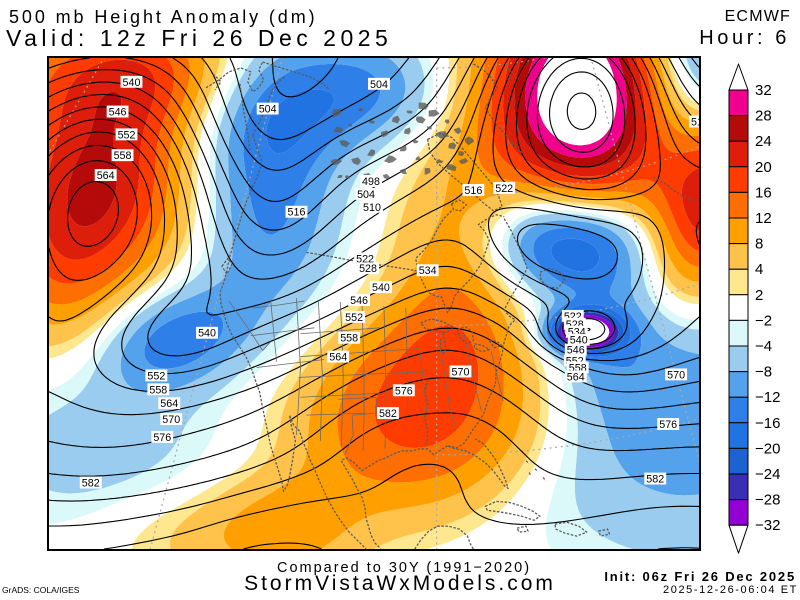 The width and height of the screenshot is (800, 600). I want to click on svg-text: −32, so click(767, 525).